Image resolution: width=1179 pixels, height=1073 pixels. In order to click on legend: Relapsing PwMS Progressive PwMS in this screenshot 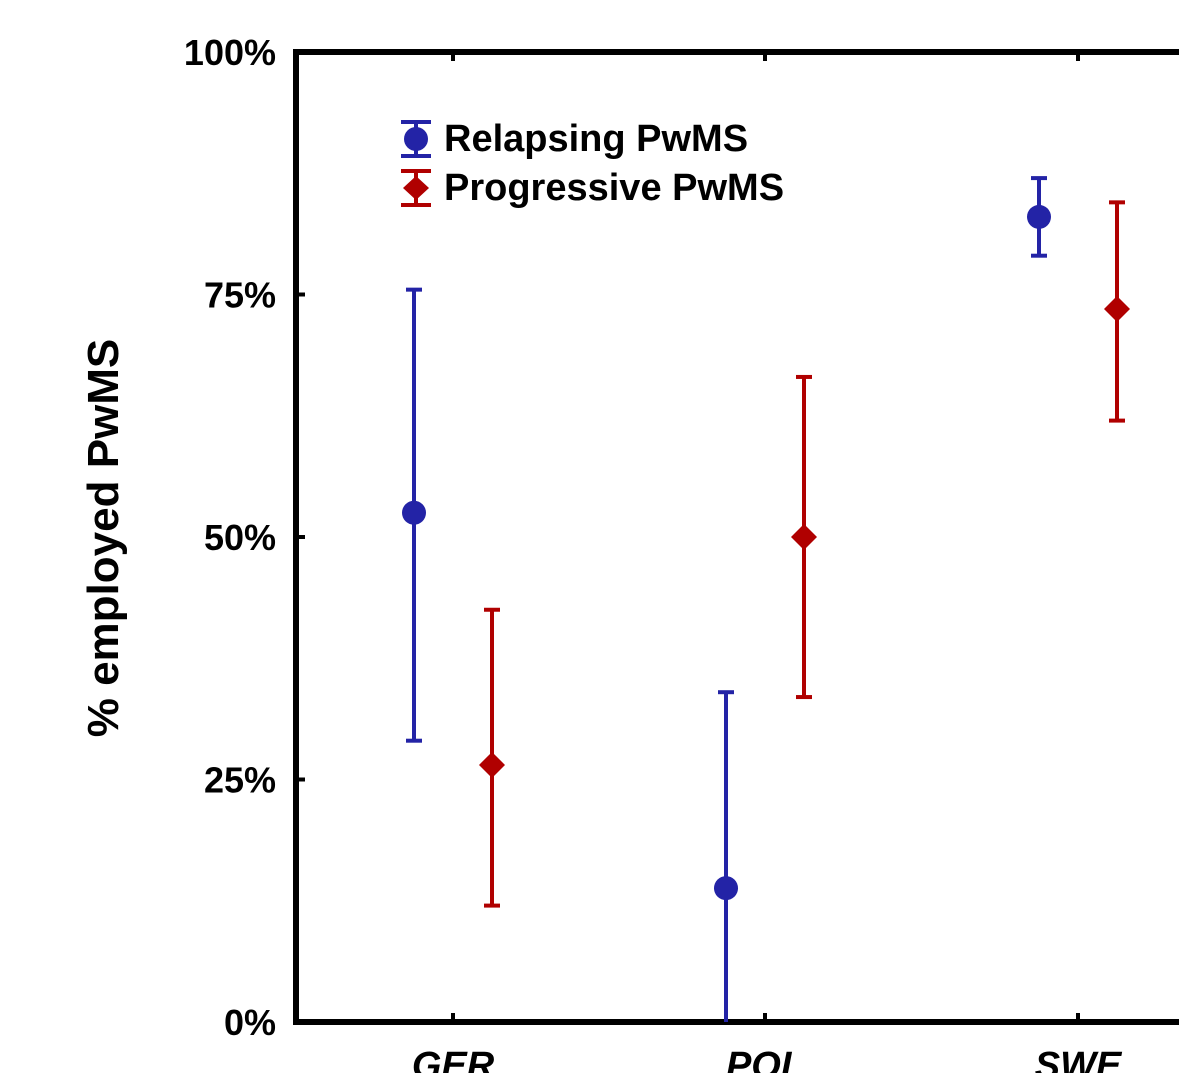, I will do `click(592, 163)`.